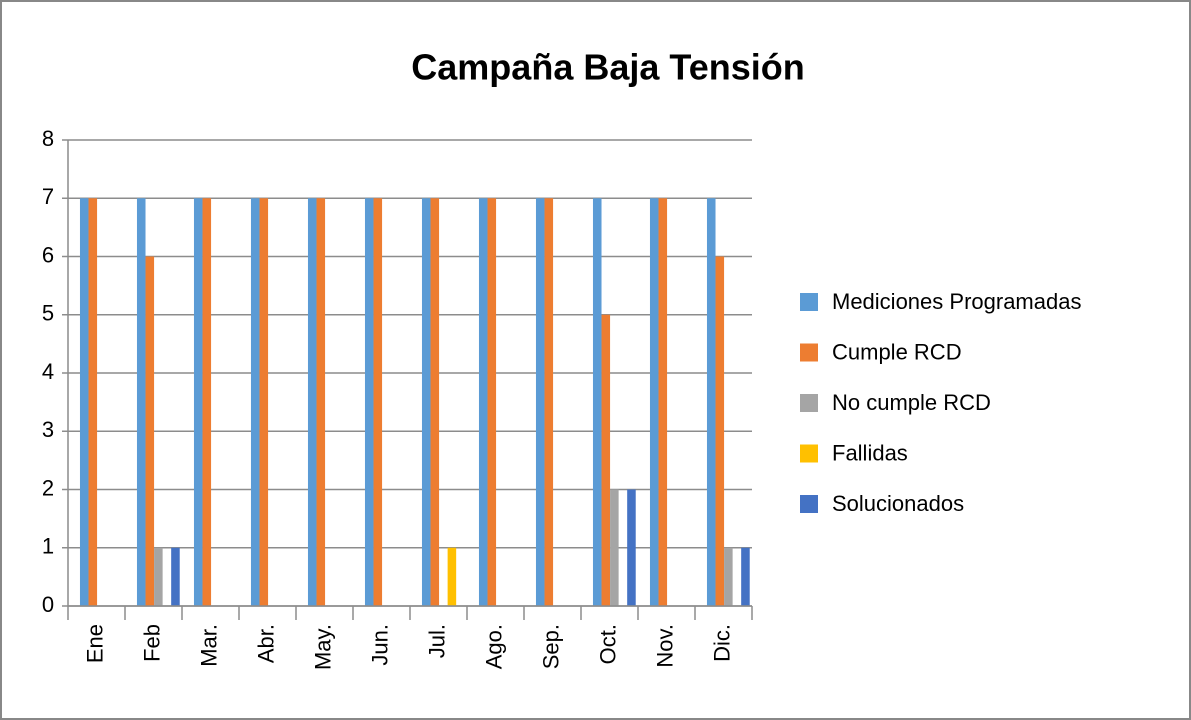  I want to click on legend-label: Solucionados, so click(898, 503).